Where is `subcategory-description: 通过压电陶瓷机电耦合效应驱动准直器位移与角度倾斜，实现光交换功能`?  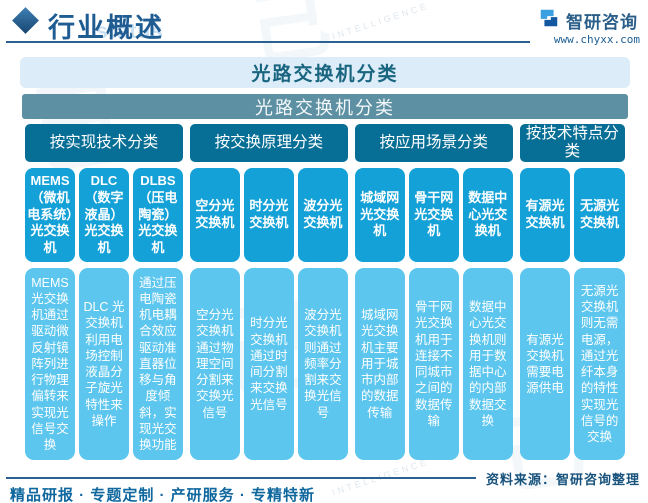
subcategory-description: 通过压电陶瓷机电耦合效应驱动准直器位移与角度倾斜，实现光交换功能 is located at coordinates (157, 364).